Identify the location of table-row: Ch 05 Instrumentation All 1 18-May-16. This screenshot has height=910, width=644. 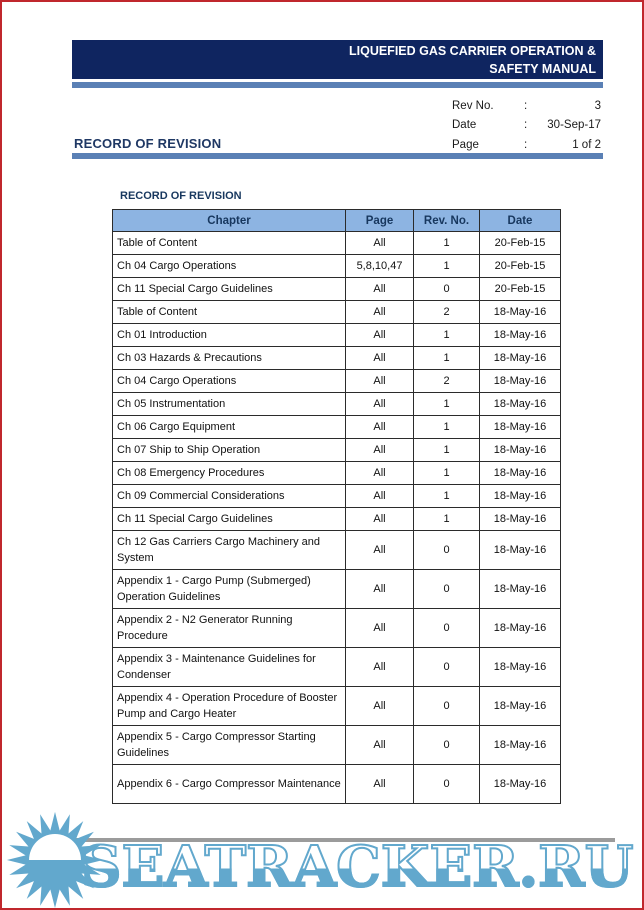
(336, 404).